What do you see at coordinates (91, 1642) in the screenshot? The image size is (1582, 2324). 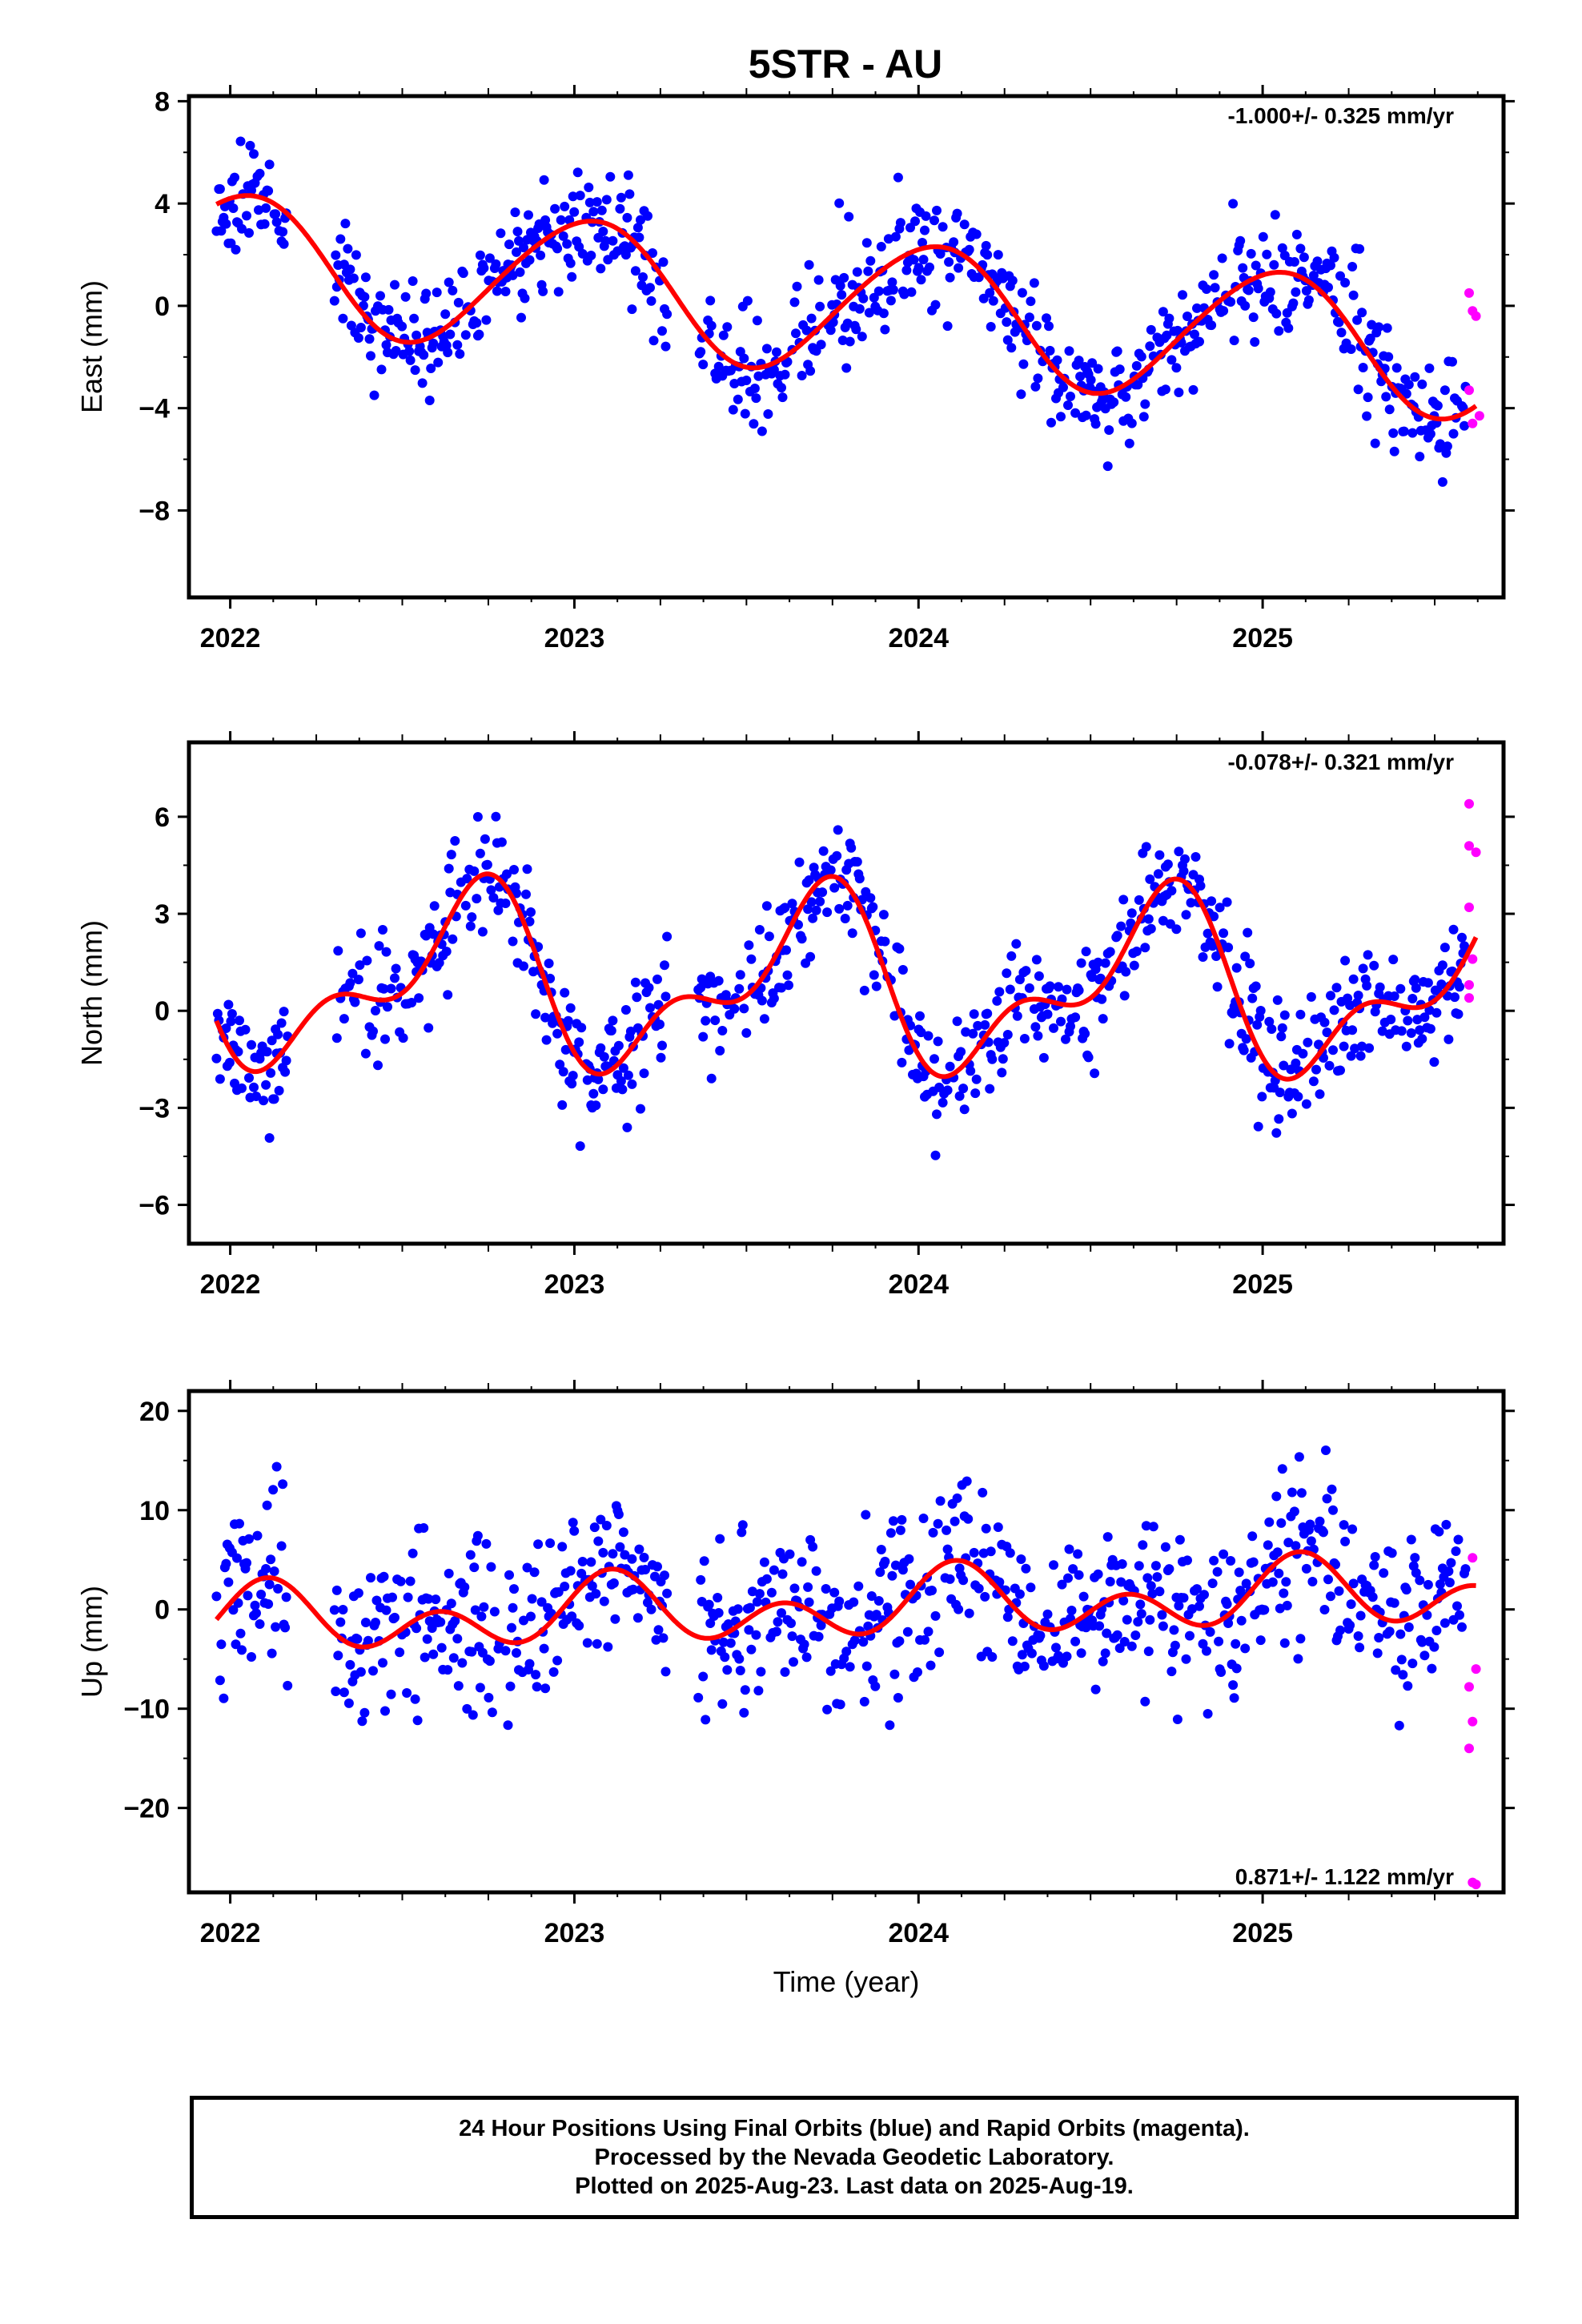 I see `y-axis-label: Up (mm)` at bounding box center [91, 1642].